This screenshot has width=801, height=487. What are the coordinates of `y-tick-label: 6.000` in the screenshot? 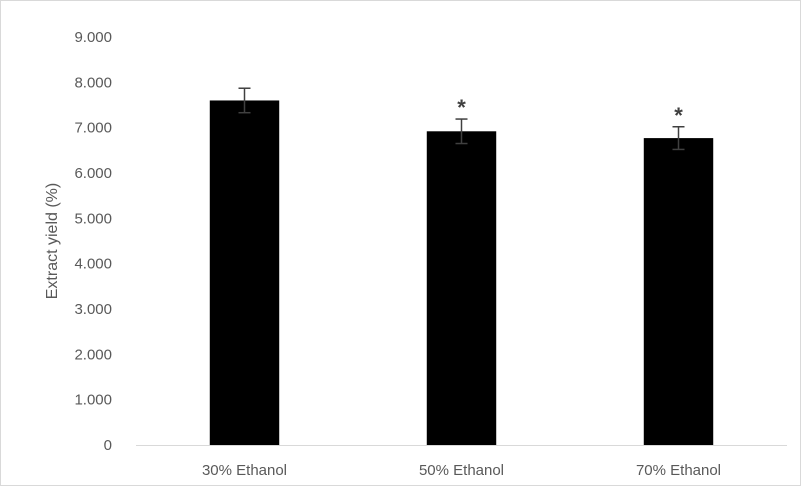 It's located at (93, 173).